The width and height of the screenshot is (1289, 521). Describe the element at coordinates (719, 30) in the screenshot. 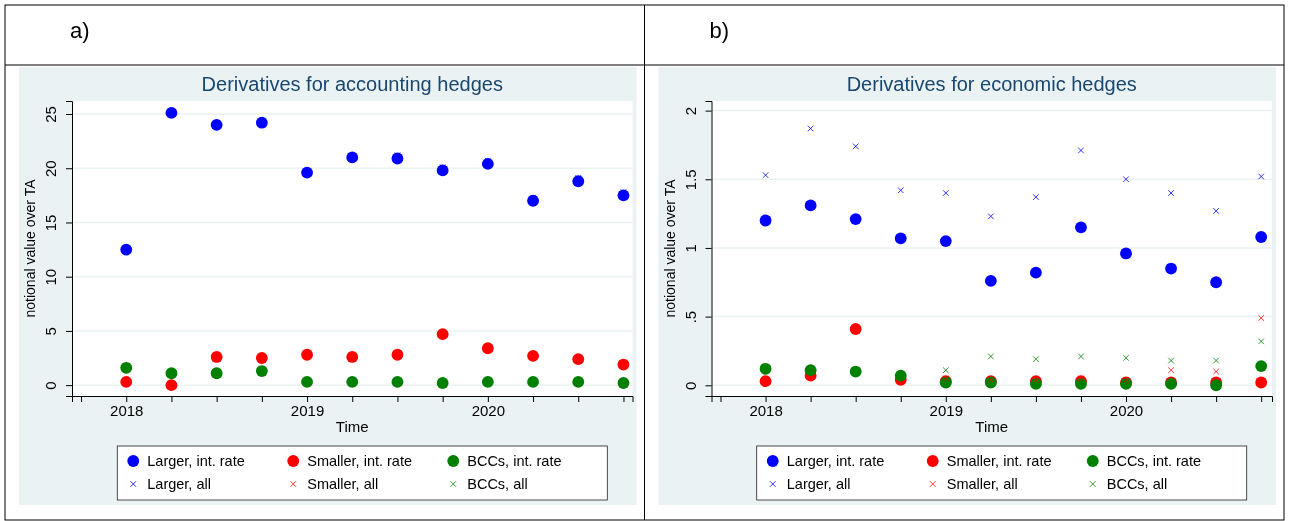

I see `text: b)` at that location.